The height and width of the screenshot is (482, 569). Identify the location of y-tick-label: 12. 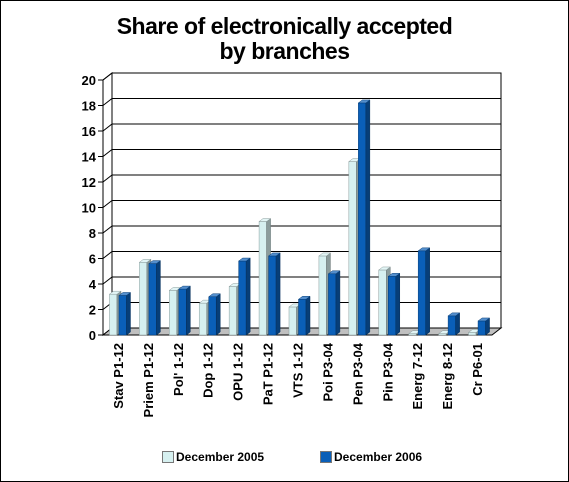
(89, 182).